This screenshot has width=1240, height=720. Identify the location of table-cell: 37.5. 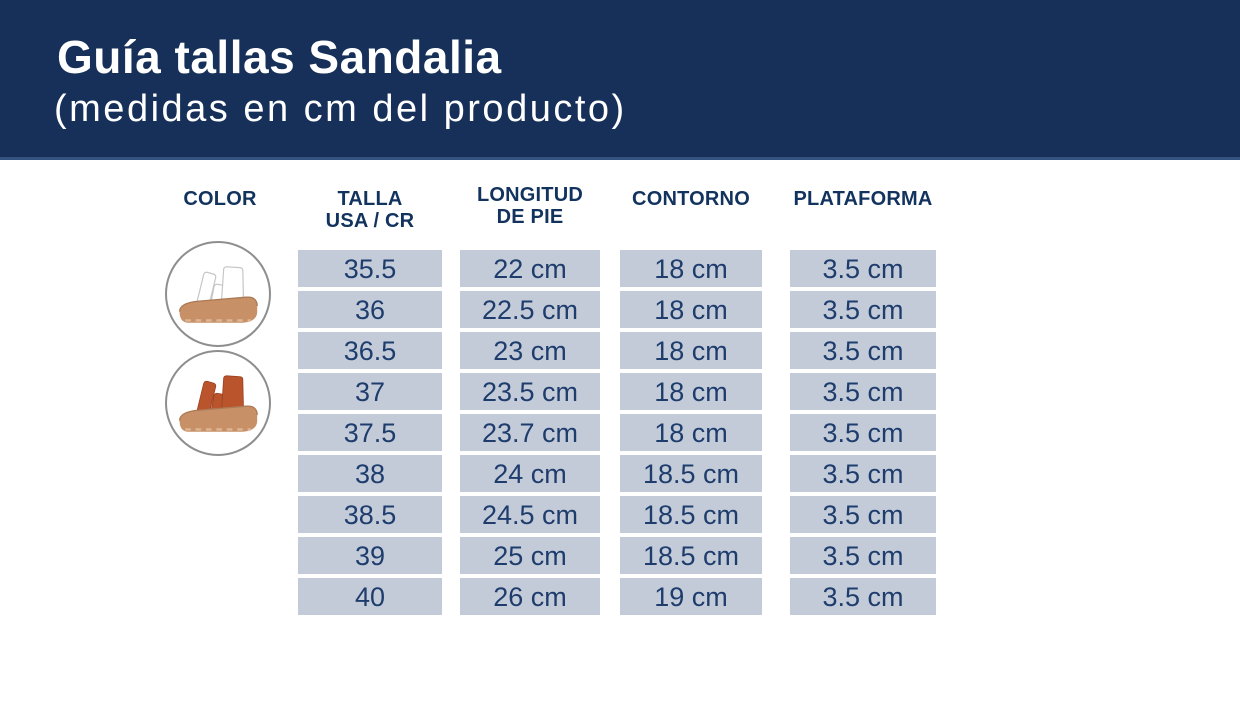
(370, 432).